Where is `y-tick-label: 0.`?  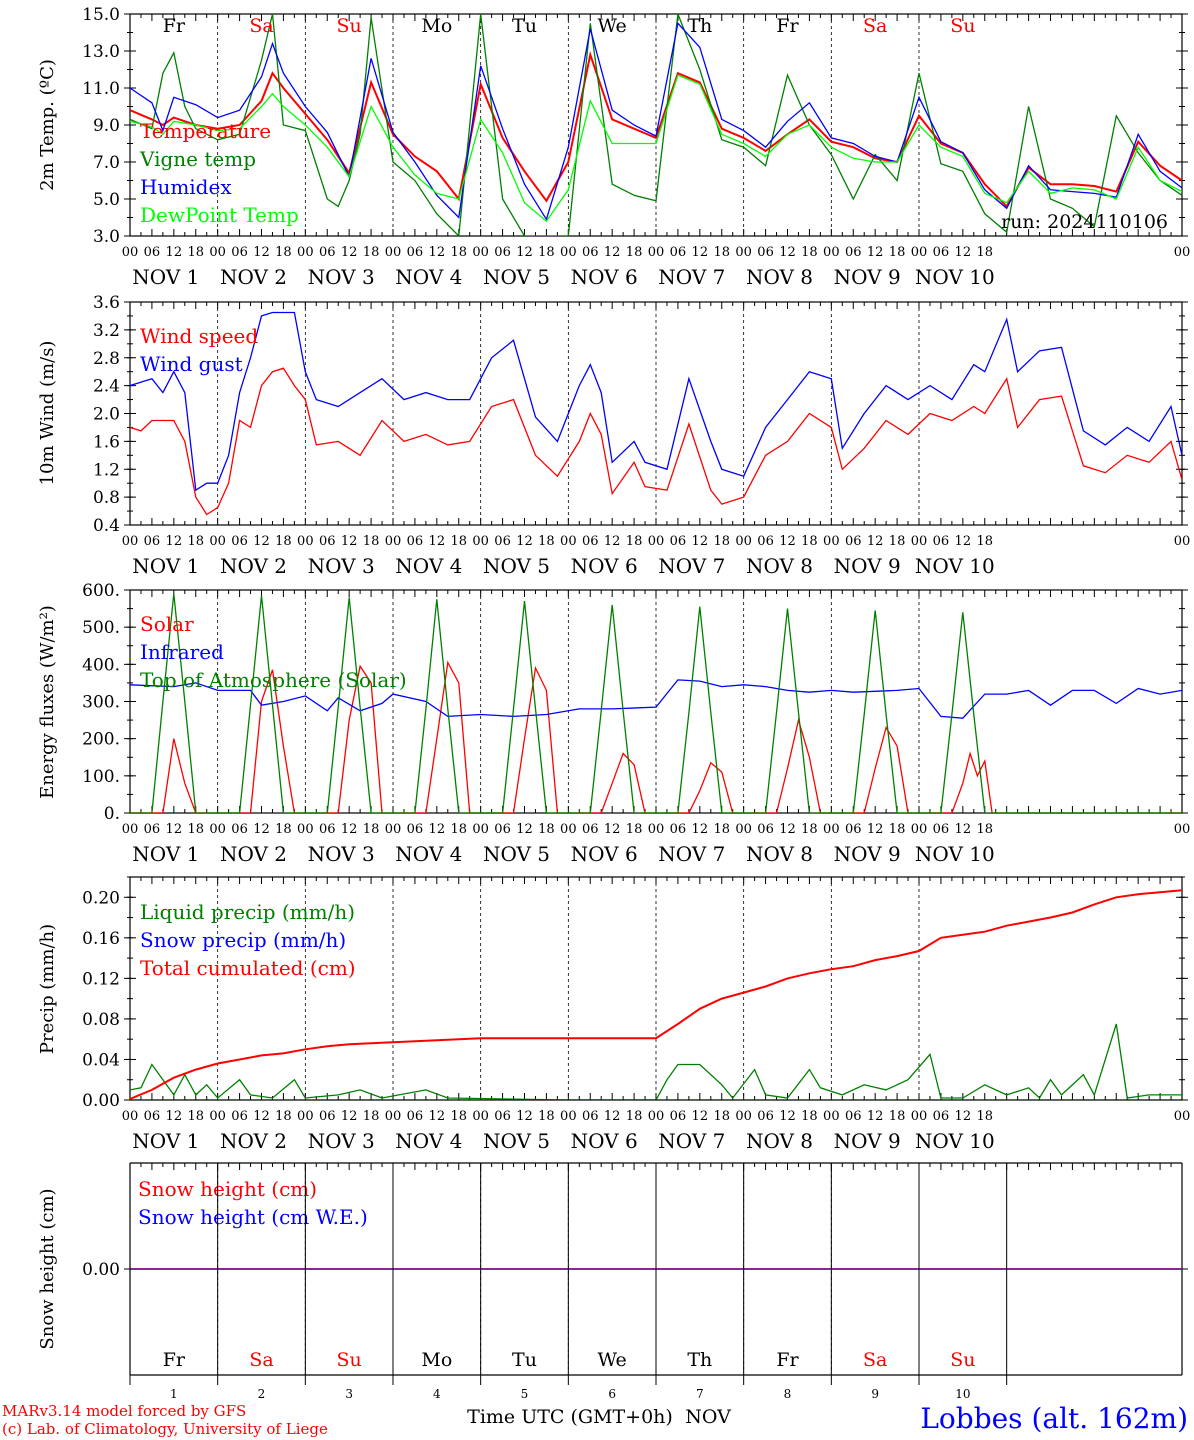 y-tick-label: 0. is located at coordinates (112, 814).